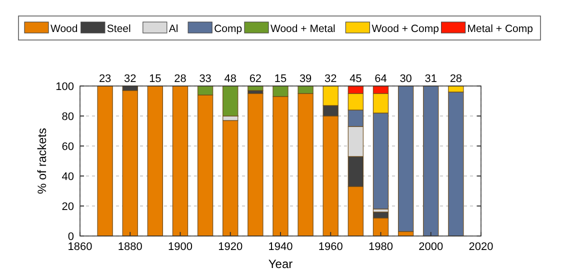 The image size is (567, 280). What do you see at coordinates (118, 29) in the screenshot?
I see `legend-label: Steel` at bounding box center [118, 29].